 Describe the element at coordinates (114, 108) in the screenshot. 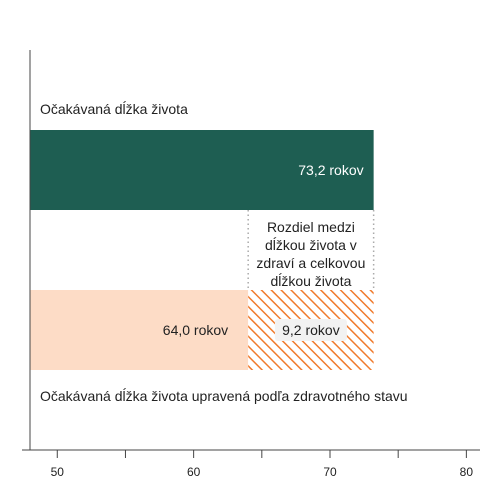

I see `bar-label-life-expectancy: Očakávaná dĺžka života` at that location.